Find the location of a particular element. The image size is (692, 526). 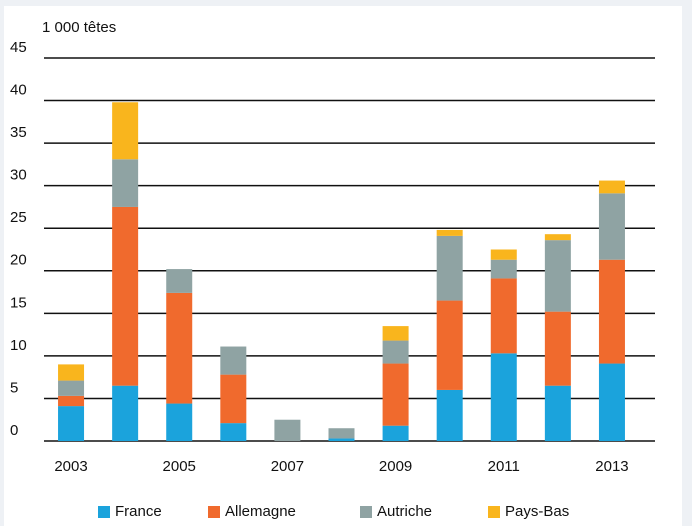

y-tick-label: 25 is located at coordinates (18, 217).